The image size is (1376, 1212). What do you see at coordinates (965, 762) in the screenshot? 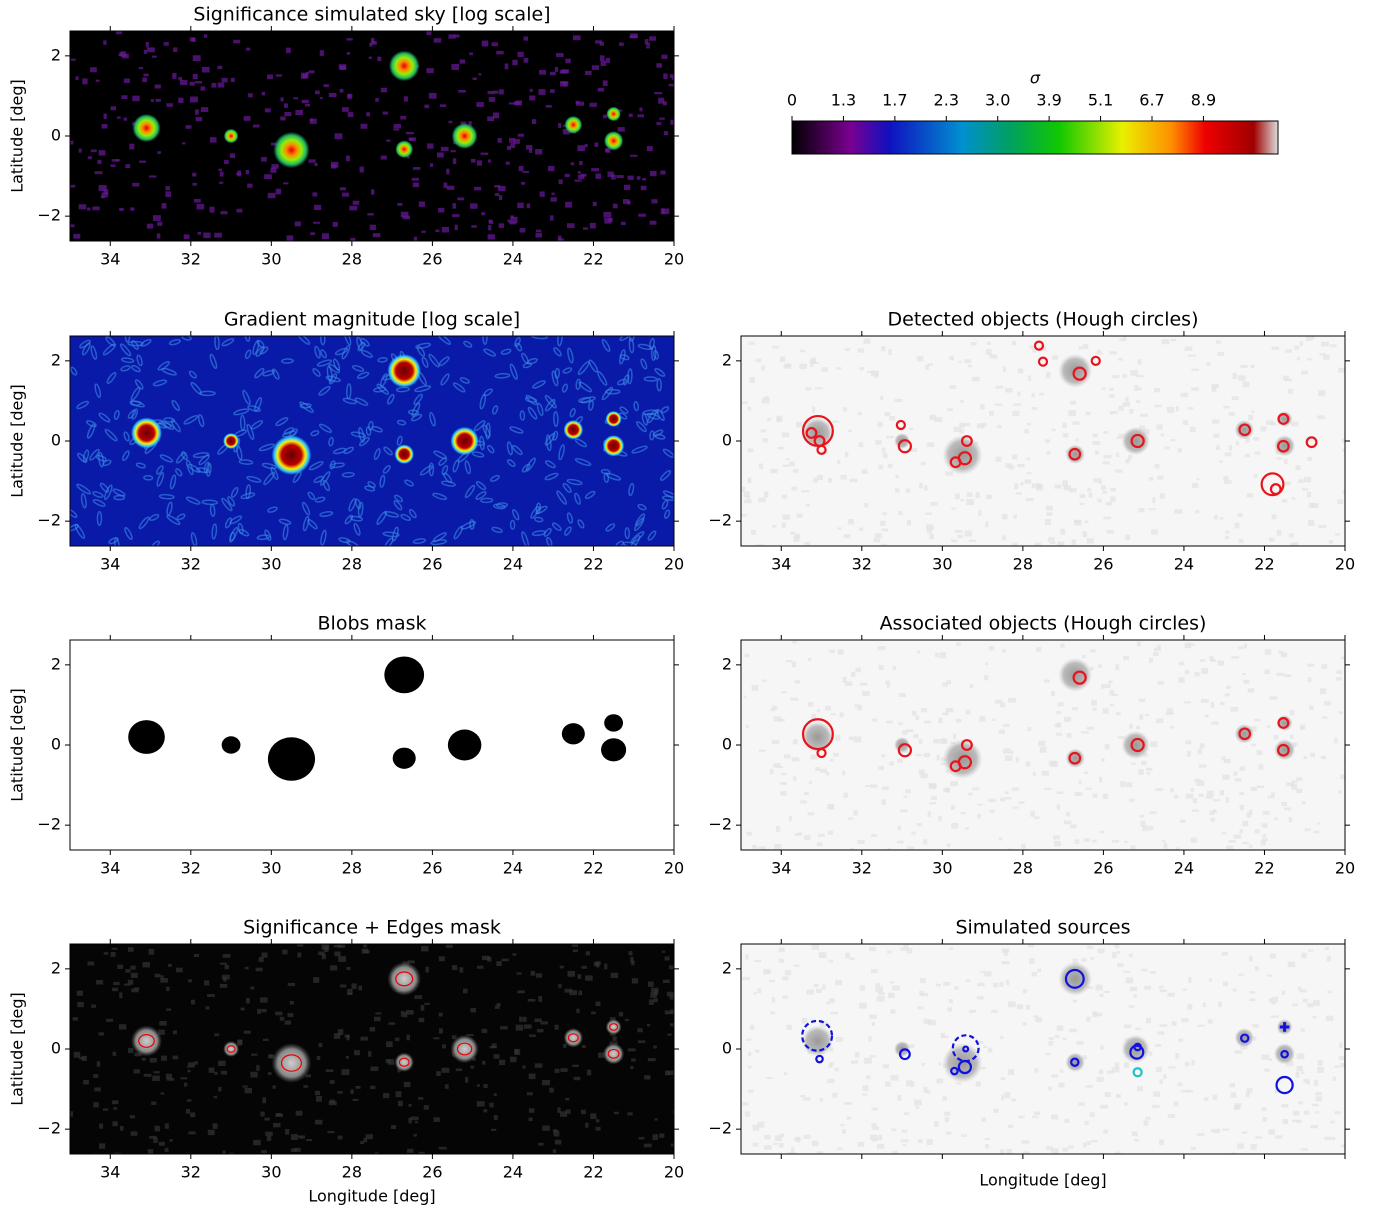
I see `source-circle` at bounding box center [965, 762].